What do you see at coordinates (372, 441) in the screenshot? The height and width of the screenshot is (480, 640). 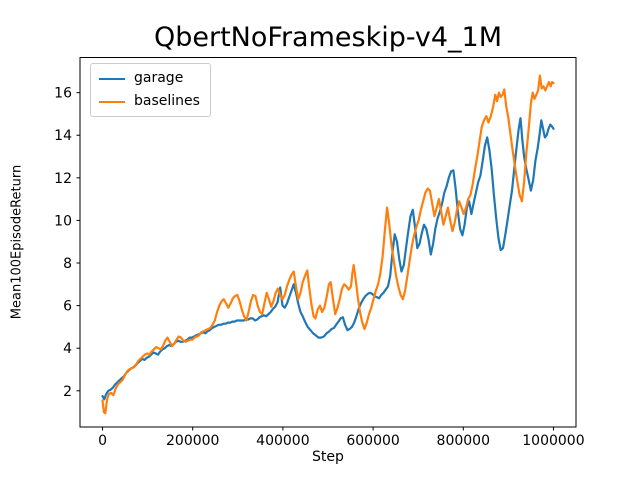 I see `x-tick-label: 600000` at bounding box center [372, 441].